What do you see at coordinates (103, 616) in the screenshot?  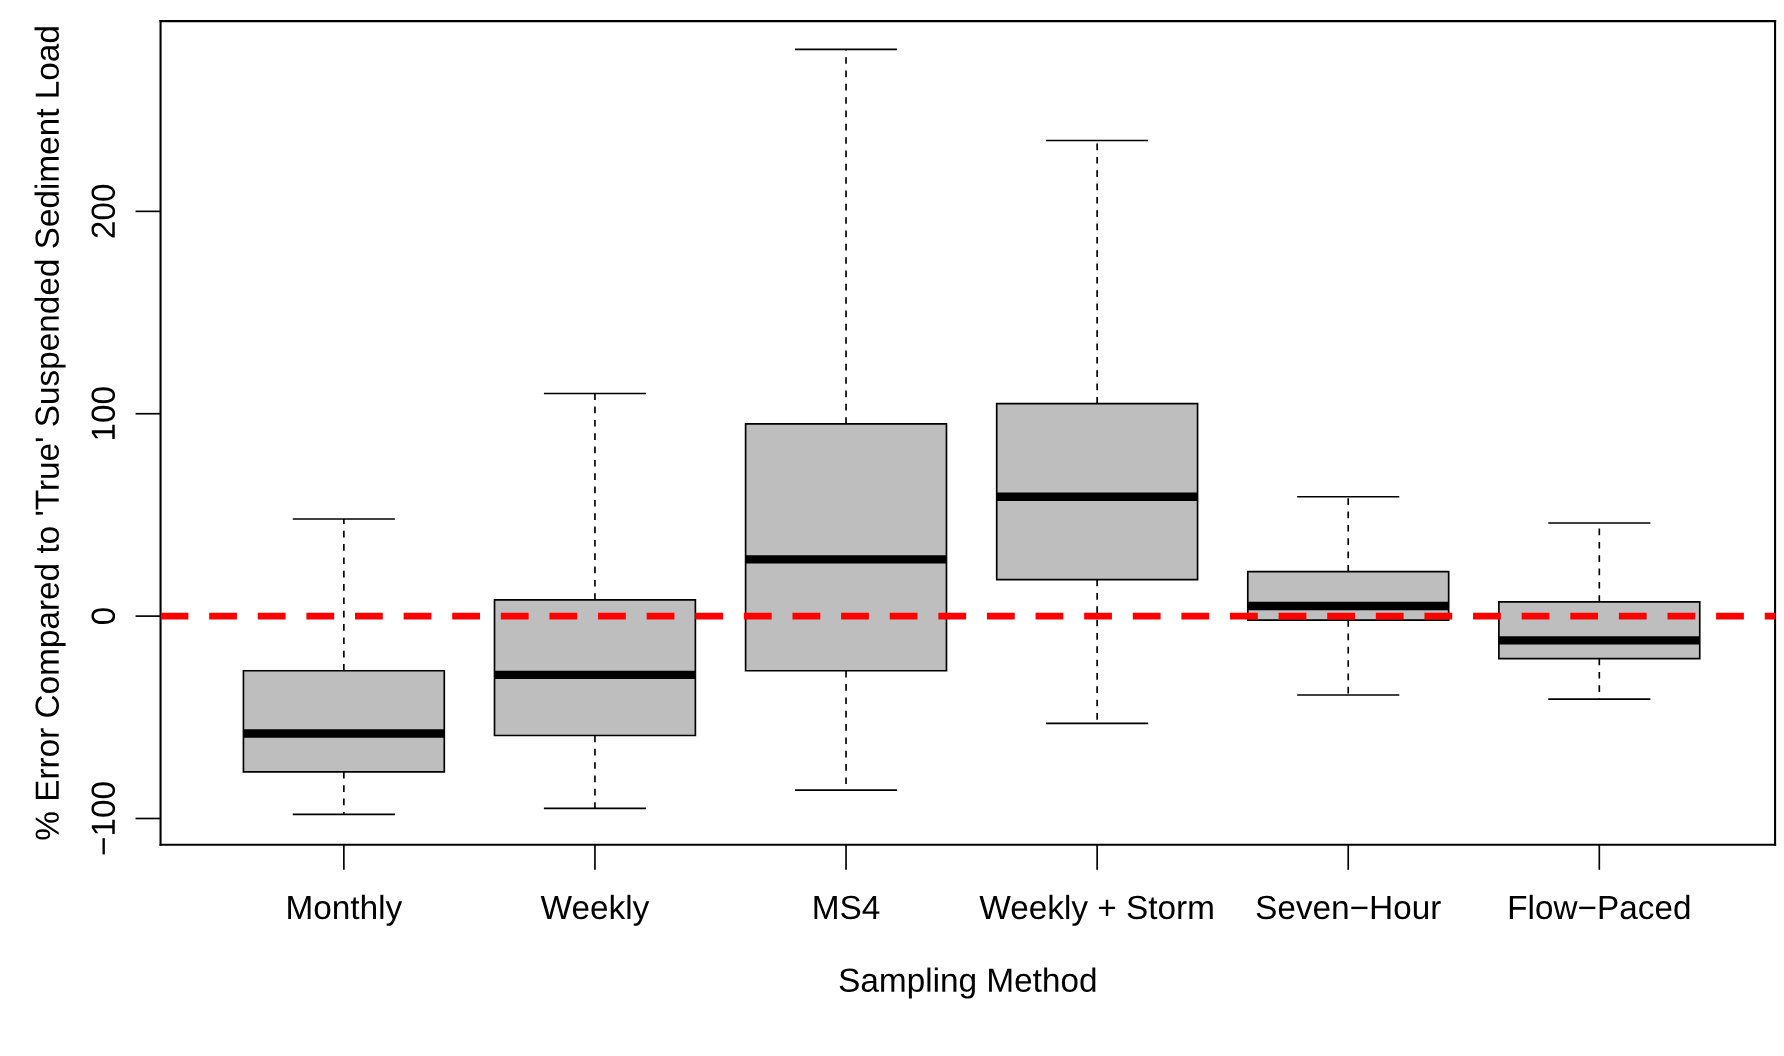 I see `y-tick-label: 0` at bounding box center [103, 616].